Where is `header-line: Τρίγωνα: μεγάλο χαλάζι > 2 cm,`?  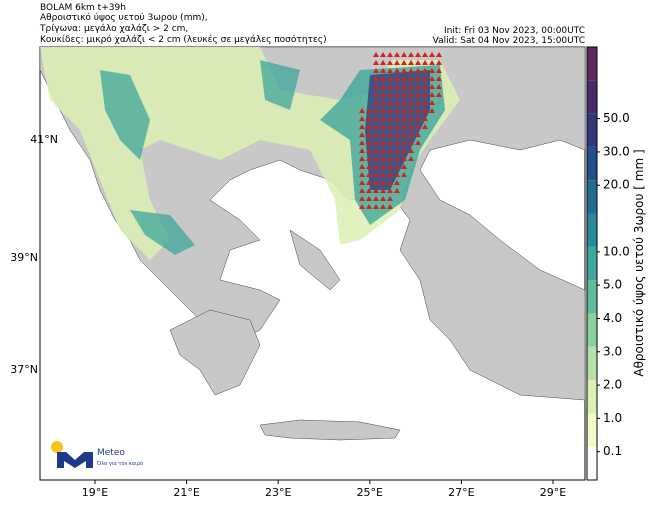
header-line: Τρίγωνα: μεγάλο χαλάζι > 2 cm, is located at coordinates (113, 29).